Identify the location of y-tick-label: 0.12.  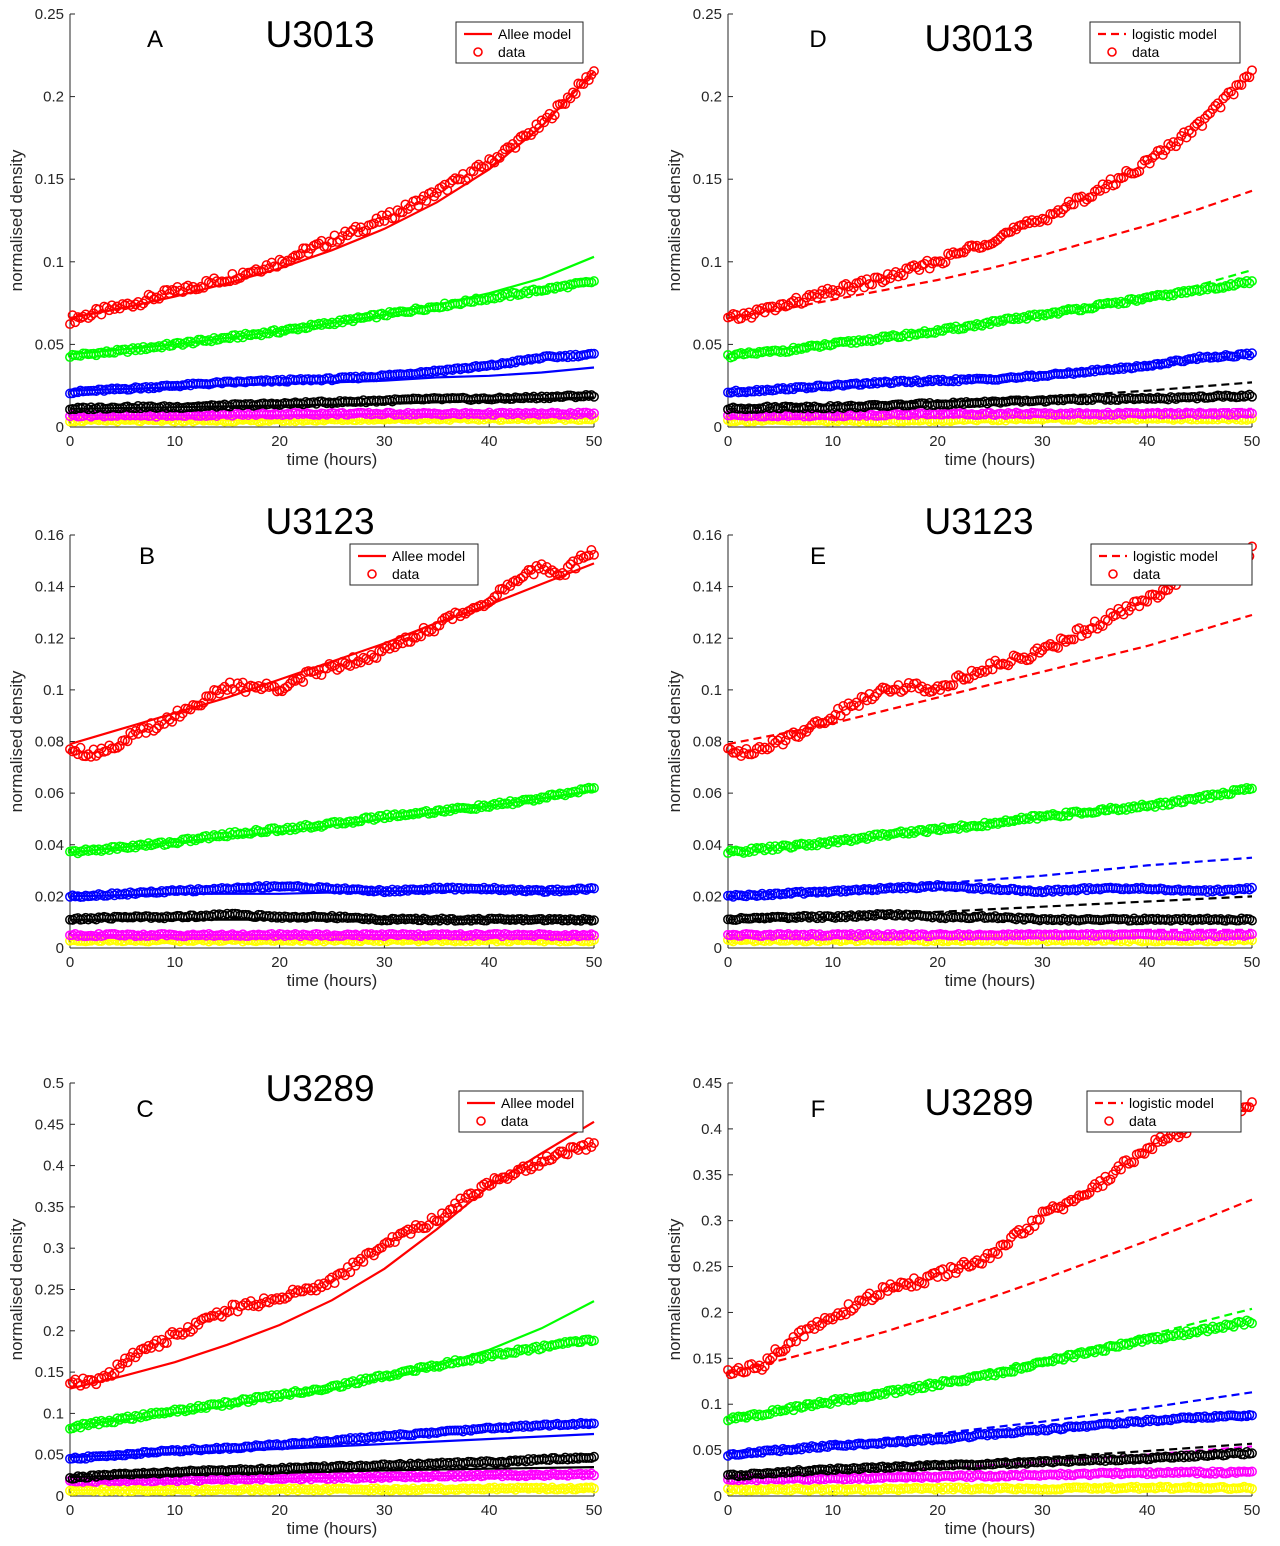
(49, 638).